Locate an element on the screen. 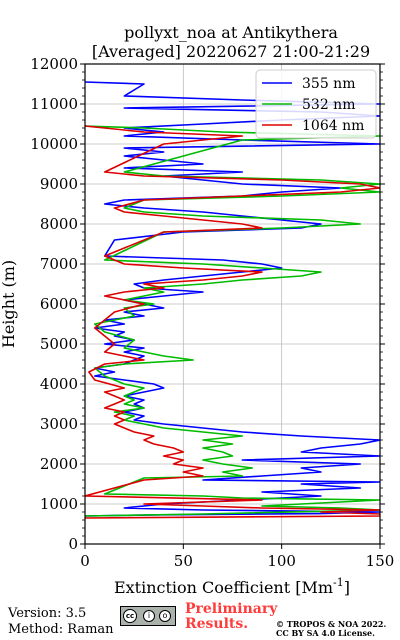  footer-info: Version: 3.5 Method: Raman is located at coordinates (61, 622).